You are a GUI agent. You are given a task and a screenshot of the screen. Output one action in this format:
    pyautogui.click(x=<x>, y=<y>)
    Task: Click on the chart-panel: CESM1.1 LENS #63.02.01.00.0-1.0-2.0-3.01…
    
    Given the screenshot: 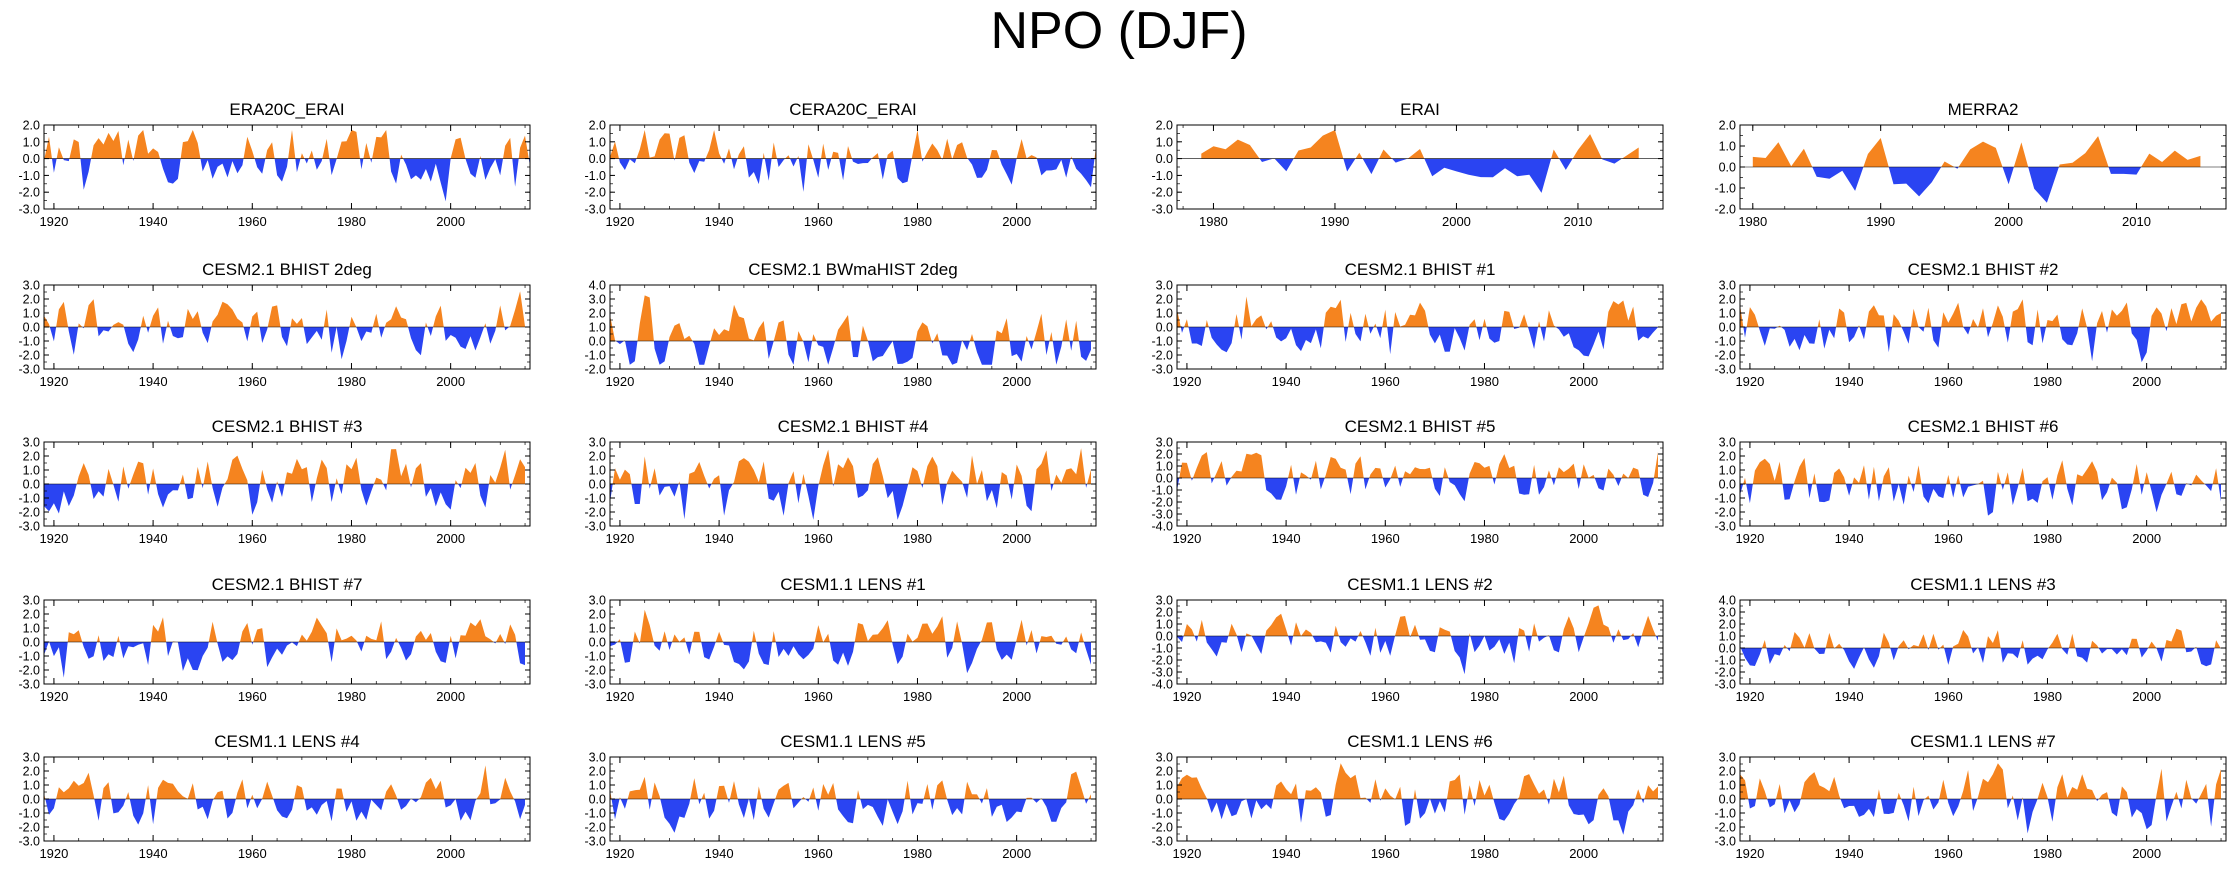 What is the action you would take?
    pyautogui.click(x=1407, y=796)
    